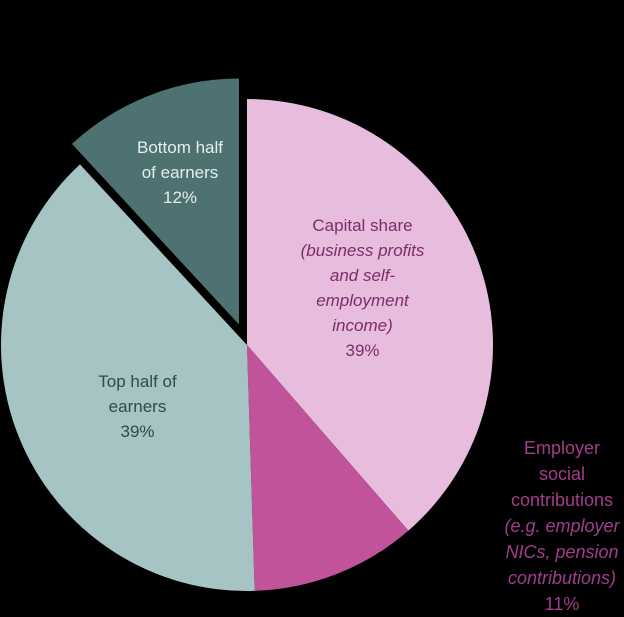 The height and width of the screenshot is (617, 624). What do you see at coordinates (362, 325) in the screenshot?
I see `capital-share-note-4: income)` at bounding box center [362, 325].